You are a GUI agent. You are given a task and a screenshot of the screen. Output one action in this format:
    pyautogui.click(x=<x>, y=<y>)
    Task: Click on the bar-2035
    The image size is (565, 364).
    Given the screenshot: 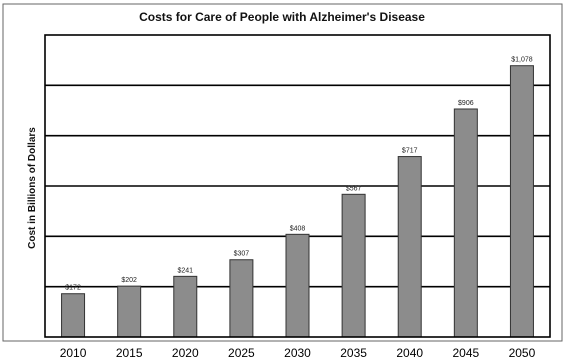 What is the action you would take?
    pyautogui.click(x=353, y=265)
    